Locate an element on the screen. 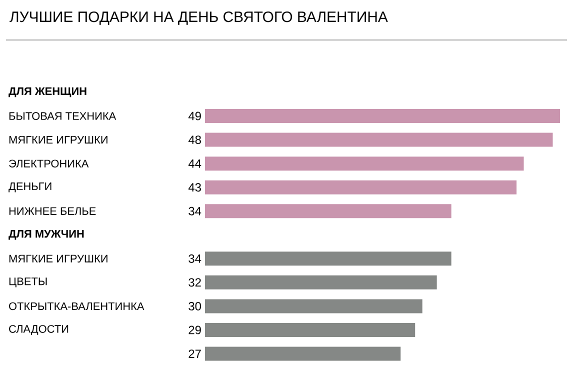  y-tick-label: ДЕНЬГИ is located at coordinates (30, 187).